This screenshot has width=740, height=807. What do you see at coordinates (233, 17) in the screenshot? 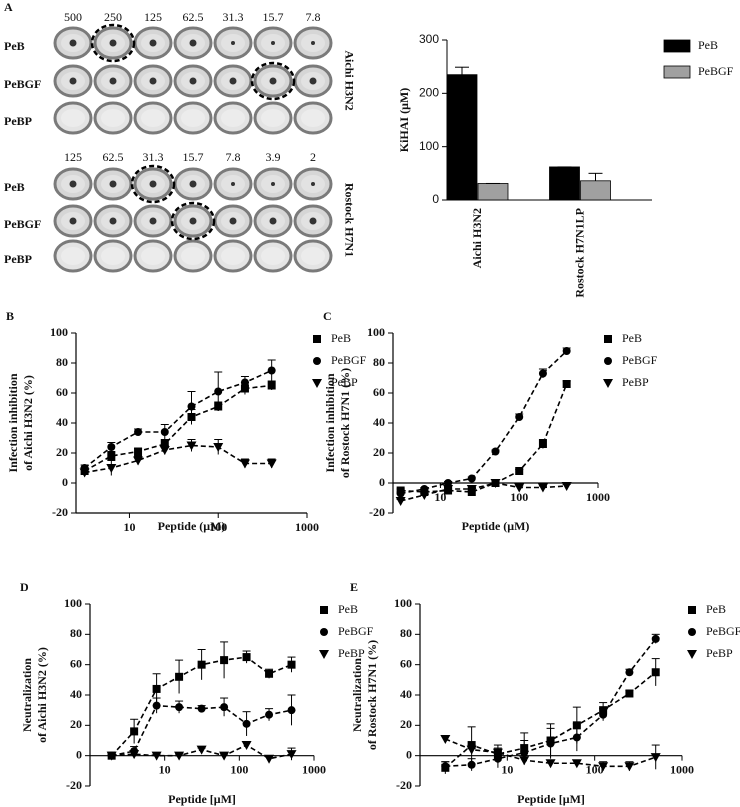
I see `concentration-label: 31.3` at bounding box center [233, 17].